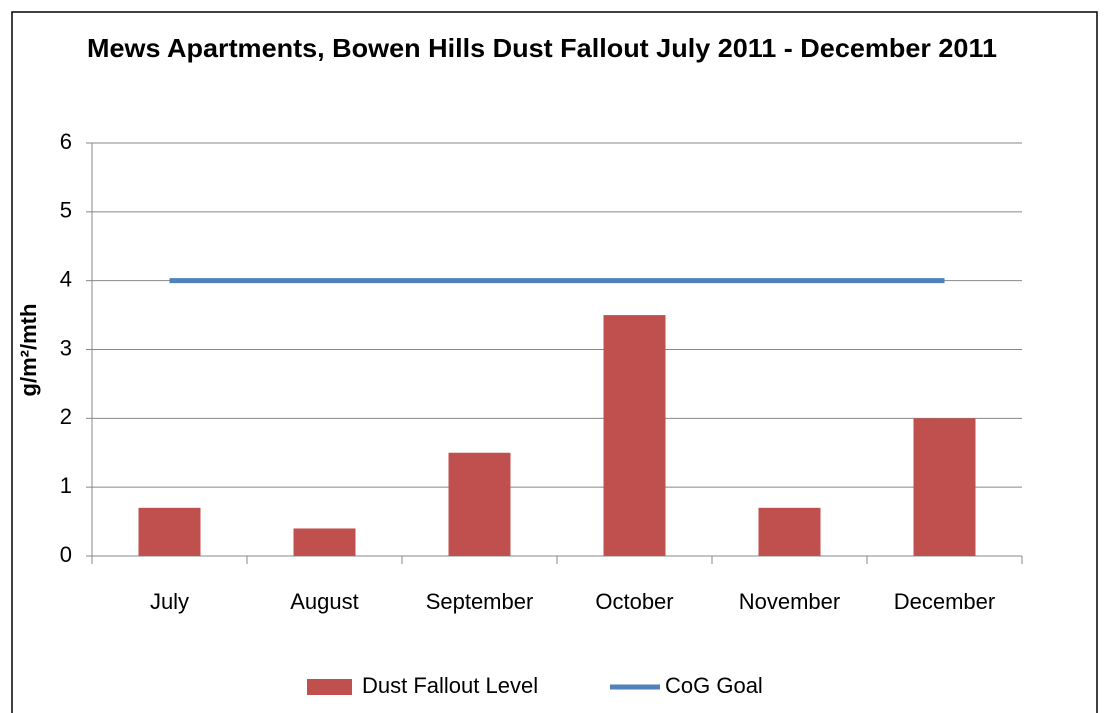 The width and height of the screenshot is (1107, 713). I want to click on y-tick-label: 1, so click(66, 485).